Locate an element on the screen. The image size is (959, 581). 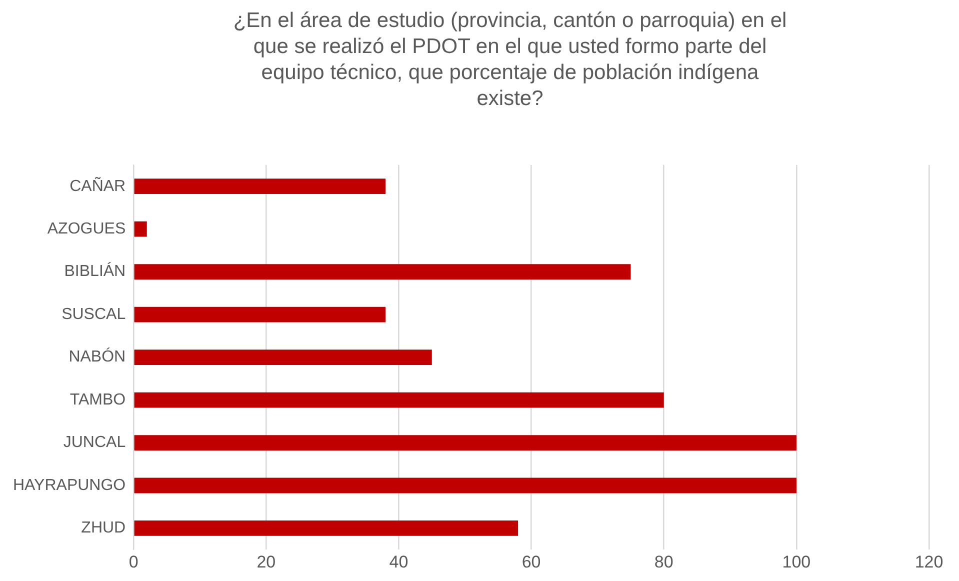
x-tick-label: 0 is located at coordinates (133, 562).